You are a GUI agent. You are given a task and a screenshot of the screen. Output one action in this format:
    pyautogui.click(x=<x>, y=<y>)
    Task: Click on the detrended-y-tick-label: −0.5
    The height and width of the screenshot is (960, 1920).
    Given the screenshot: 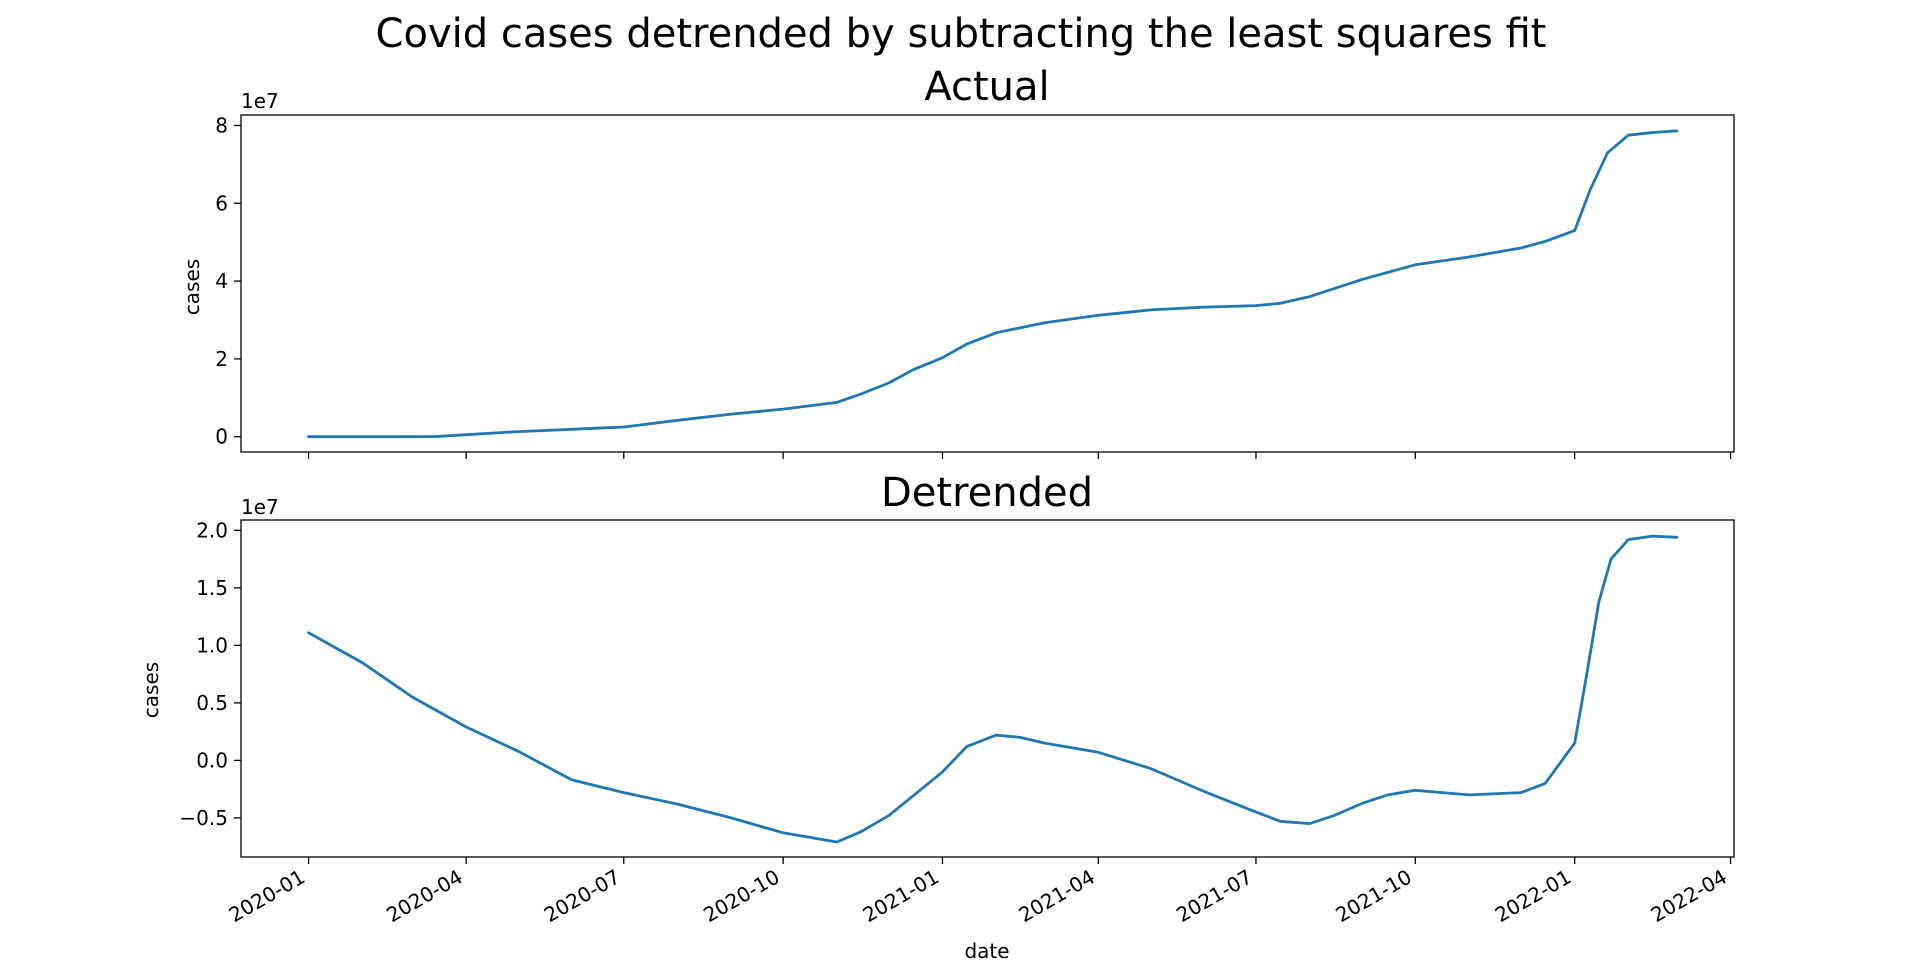 What is the action you would take?
    pyautogui.click(x=203, y=818)
    